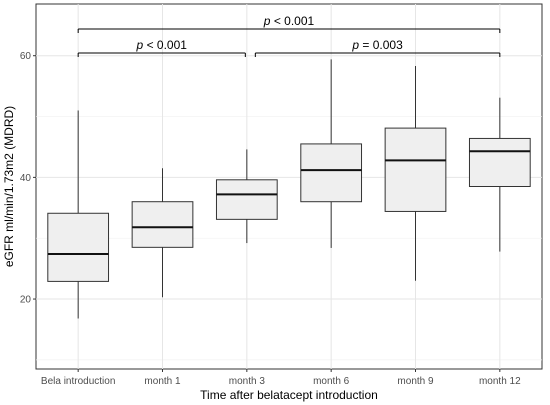 This screenshot has height=405, width=550. I want to click on x-tick-label: month 1, so click(162, 381).